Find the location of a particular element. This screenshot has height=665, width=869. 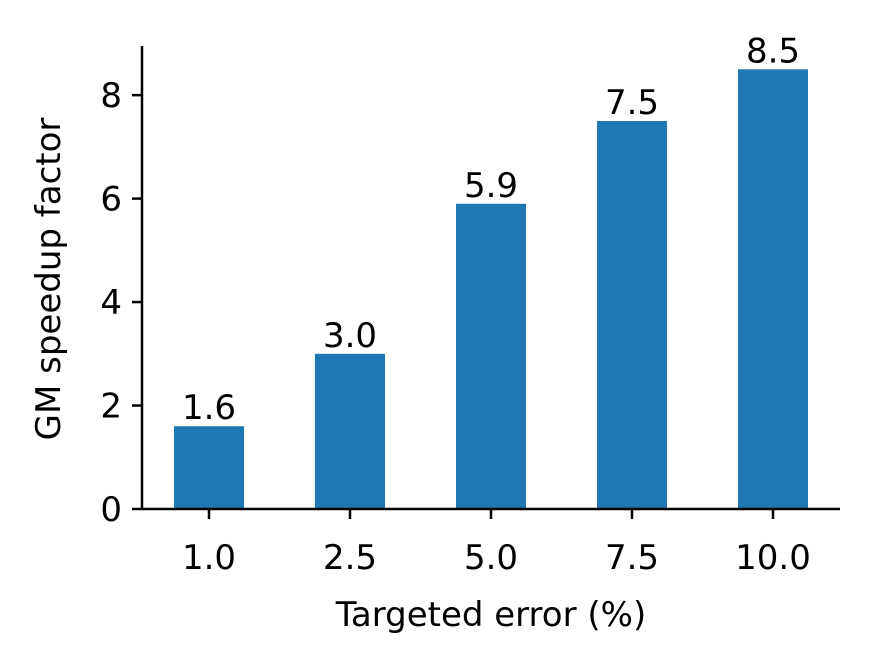

data-label-1.0: 1.6 is located at coordinates (209, 408).